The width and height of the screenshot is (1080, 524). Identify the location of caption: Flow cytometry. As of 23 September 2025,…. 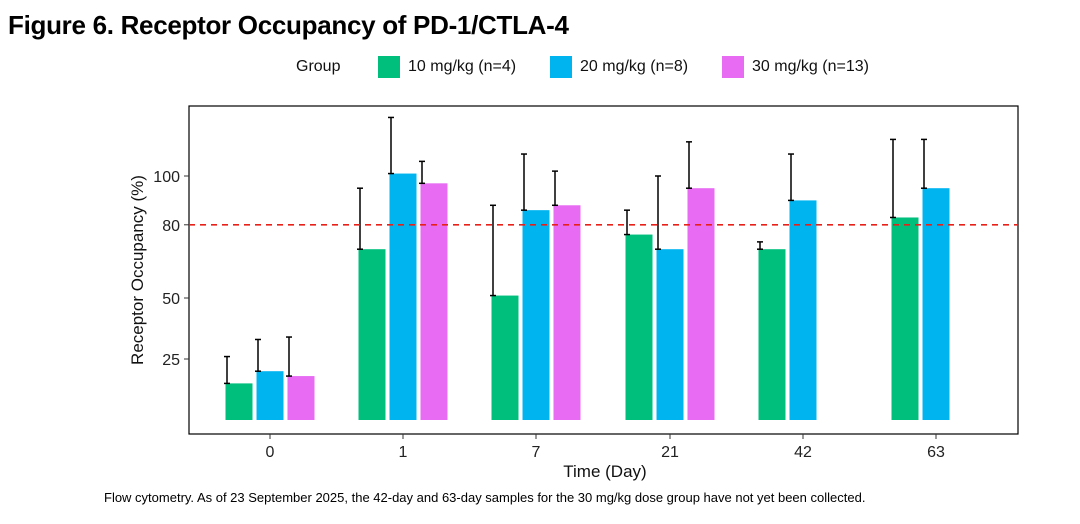
(485, 497).